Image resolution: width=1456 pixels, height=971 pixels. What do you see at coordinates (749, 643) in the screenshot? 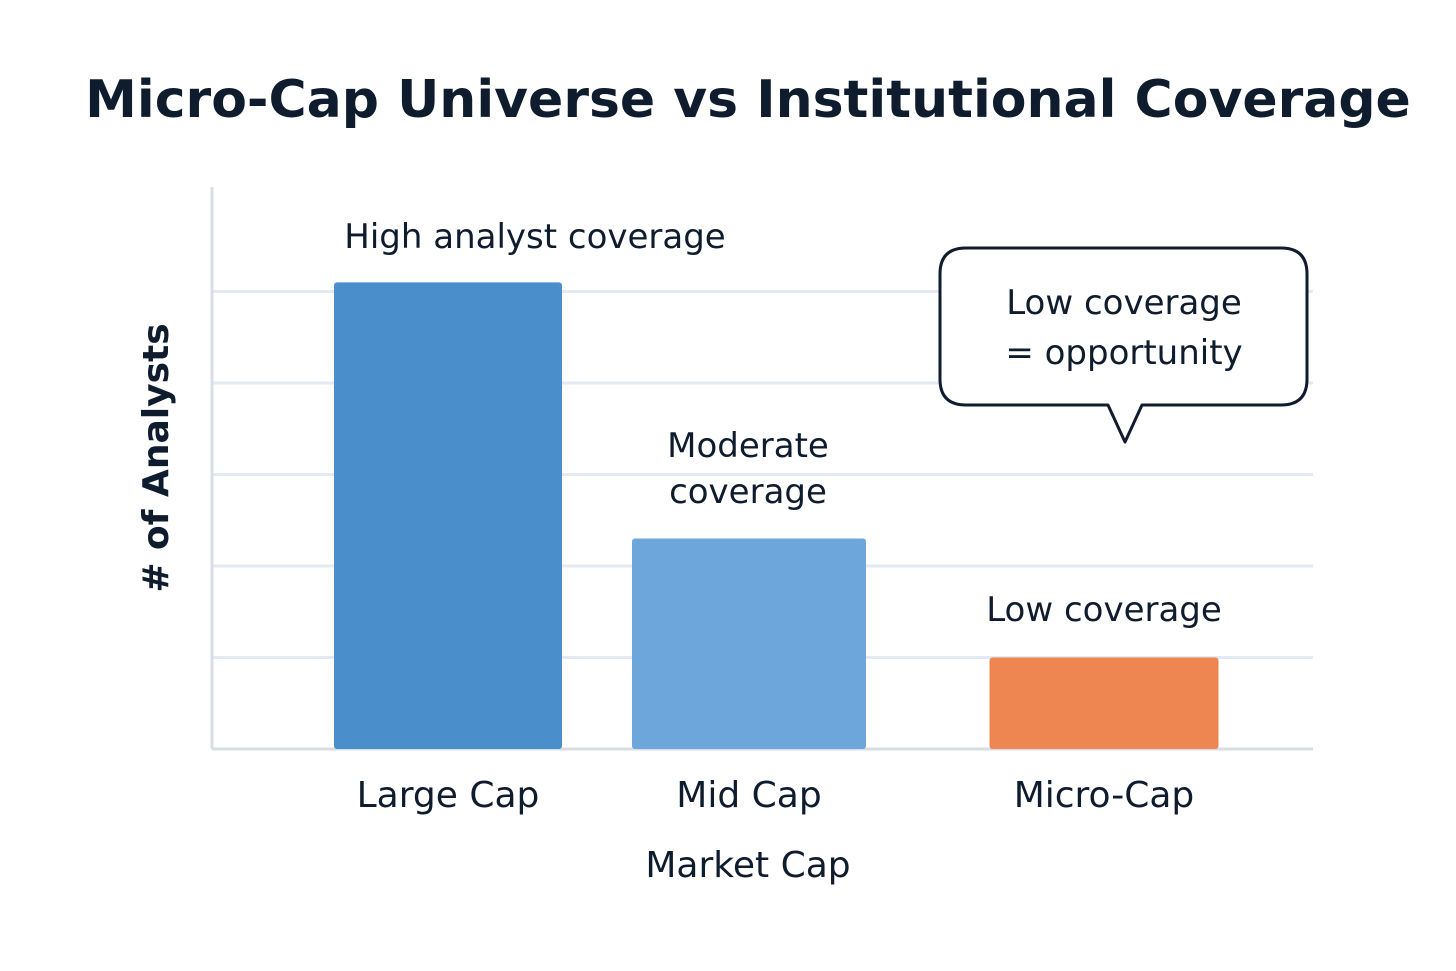
I see `bar-mid-cap` at bounding box center [749, 643].